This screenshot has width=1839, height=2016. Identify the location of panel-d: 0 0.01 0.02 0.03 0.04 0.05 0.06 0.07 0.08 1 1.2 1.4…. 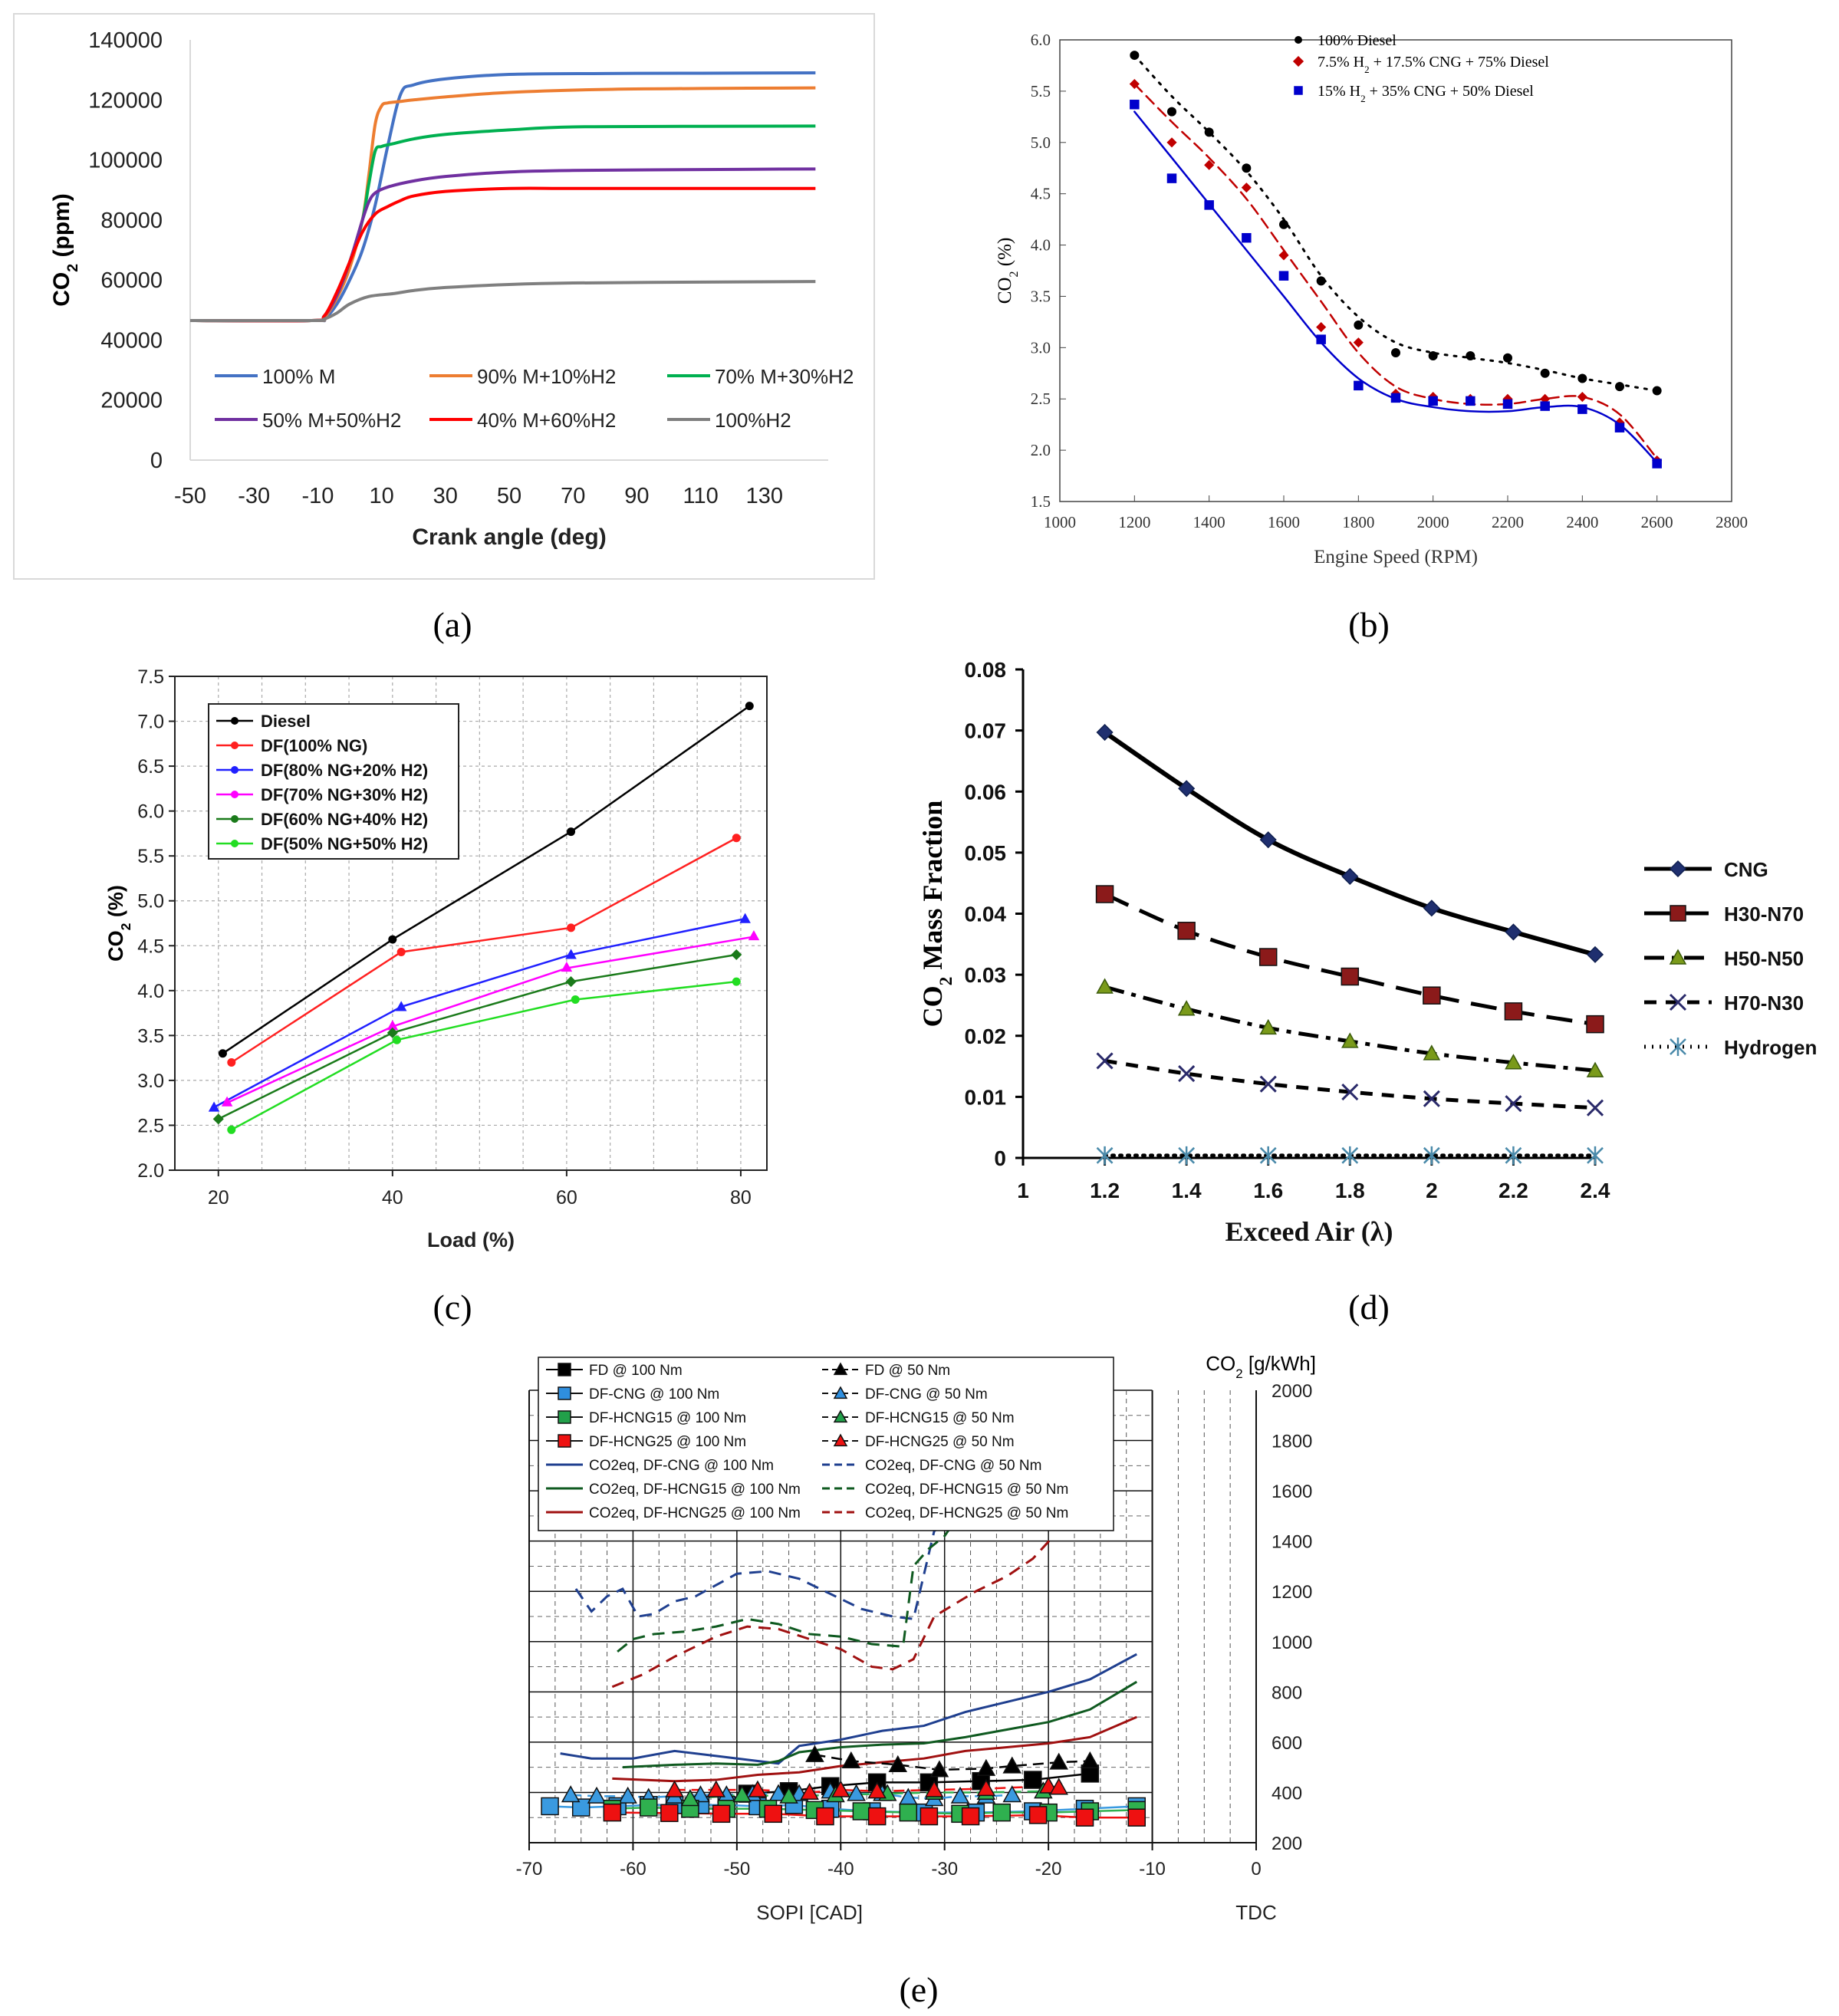
(1367, 953).